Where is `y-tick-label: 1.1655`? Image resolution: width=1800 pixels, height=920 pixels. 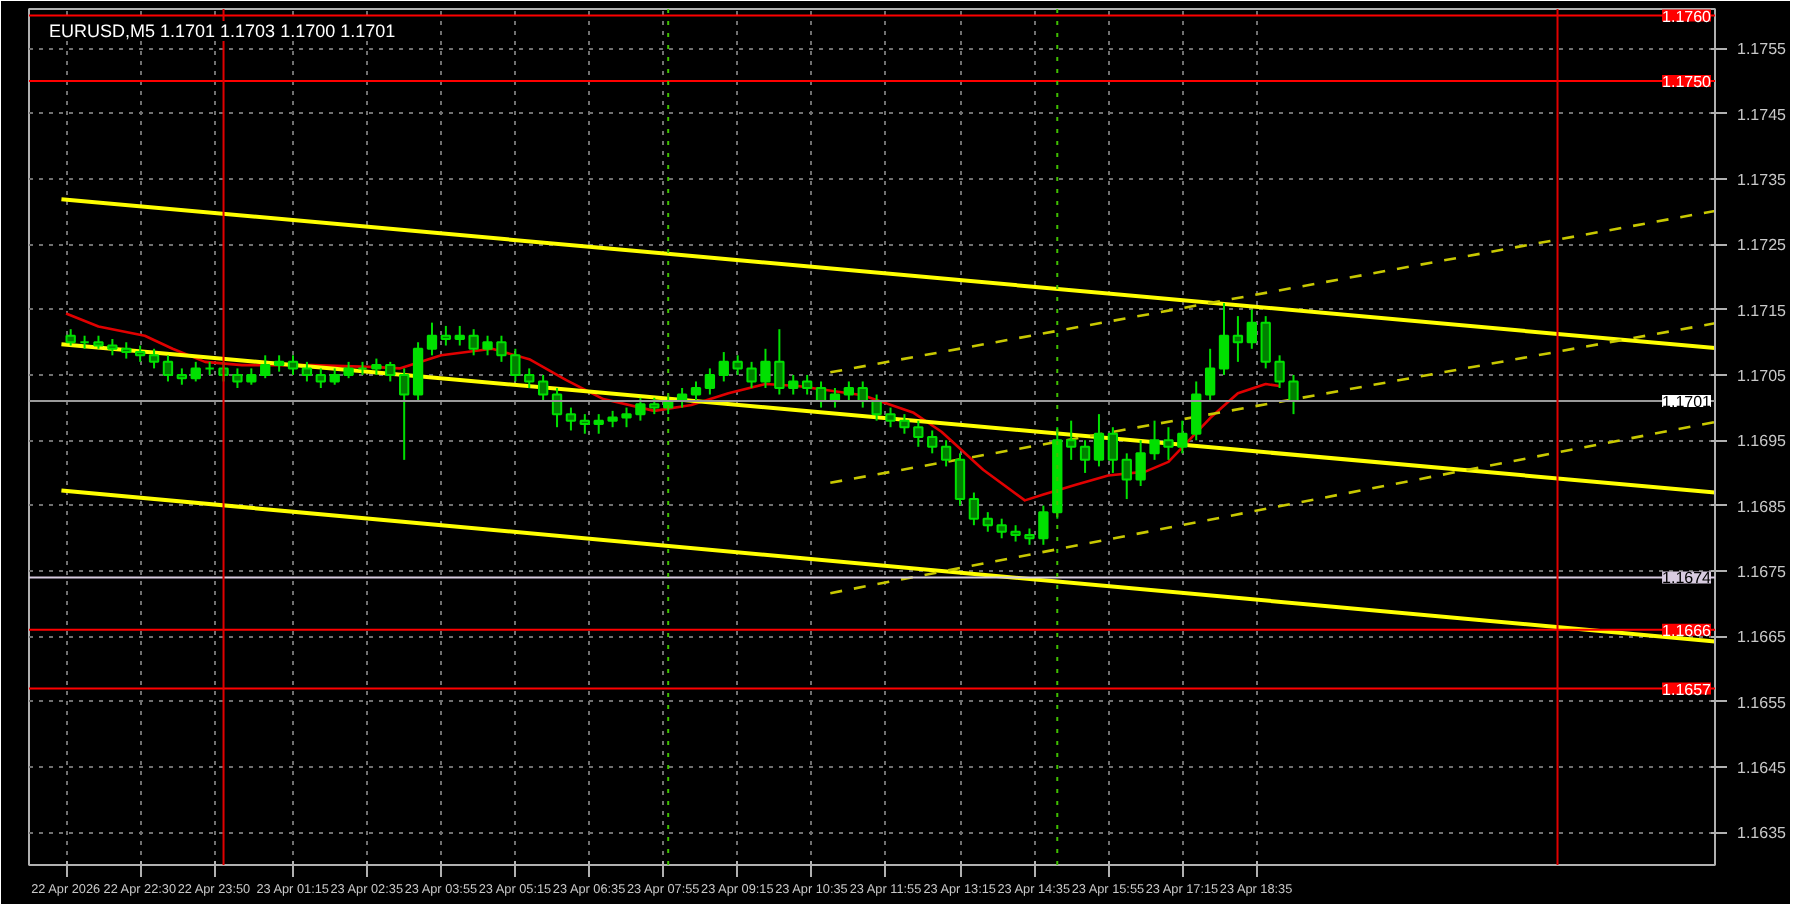 y-tick-label: 1.1655 is located at coordinates (1762, 702).